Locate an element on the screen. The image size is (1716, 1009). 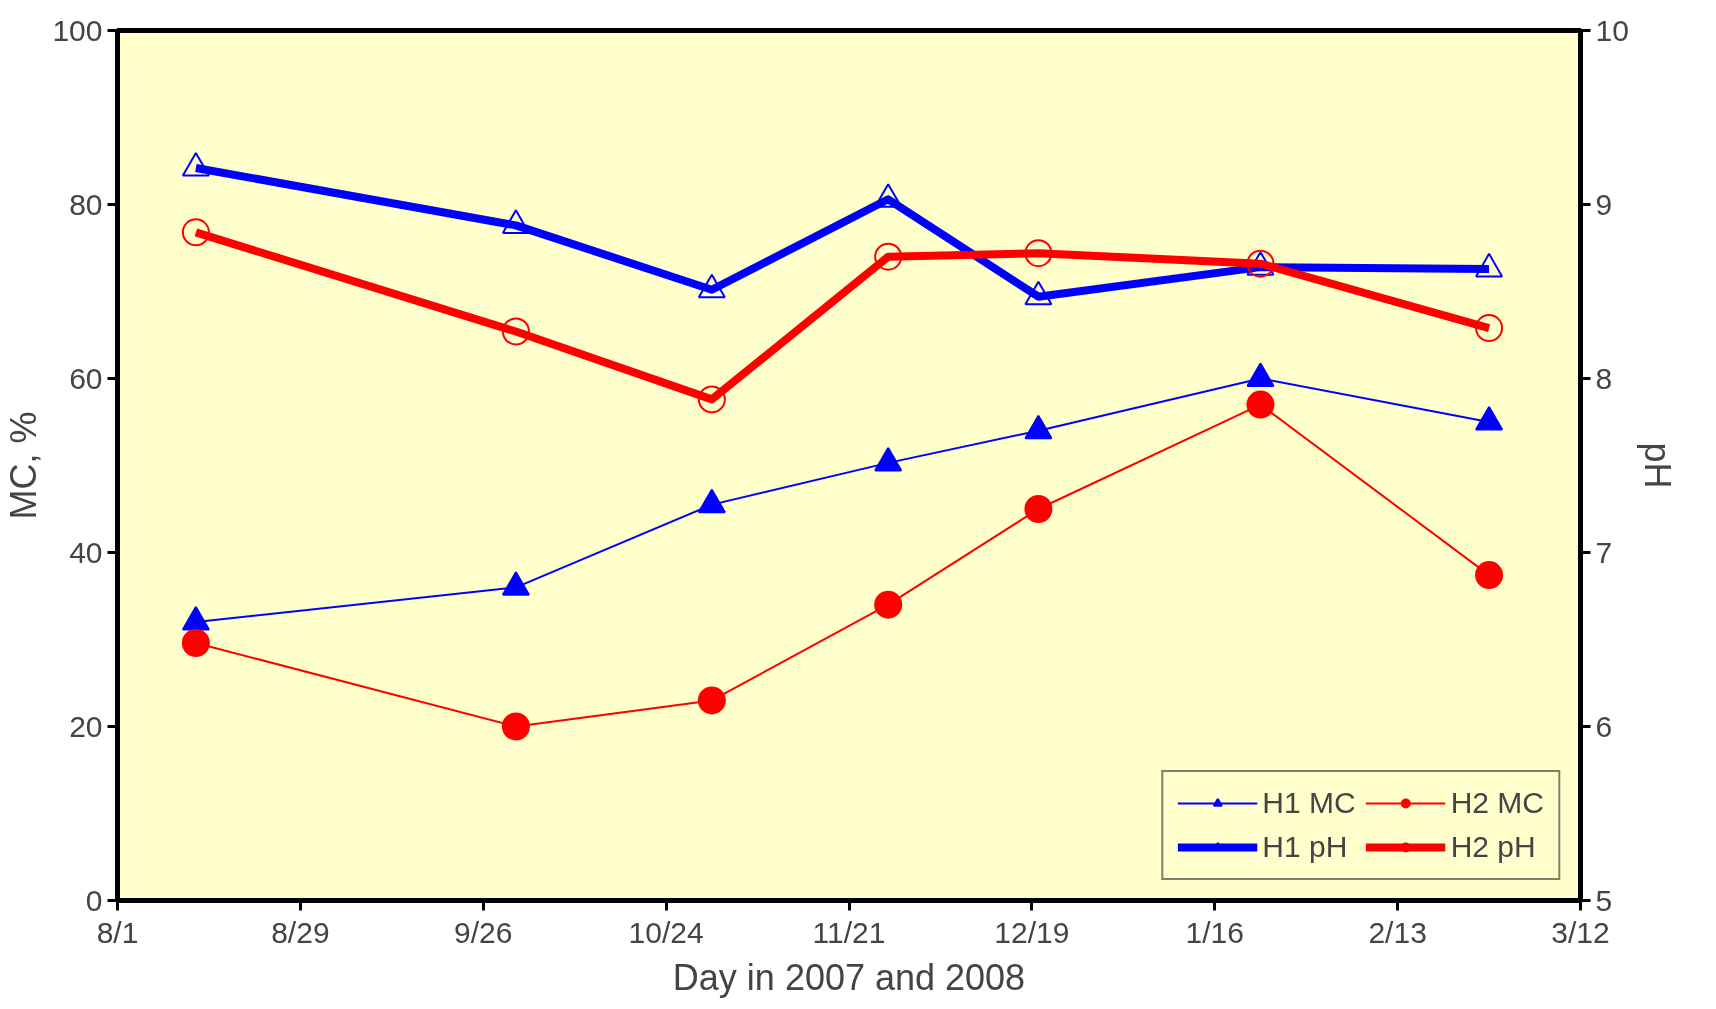
x-tick-label: 1/16 is located at coordinates (1214, 932).